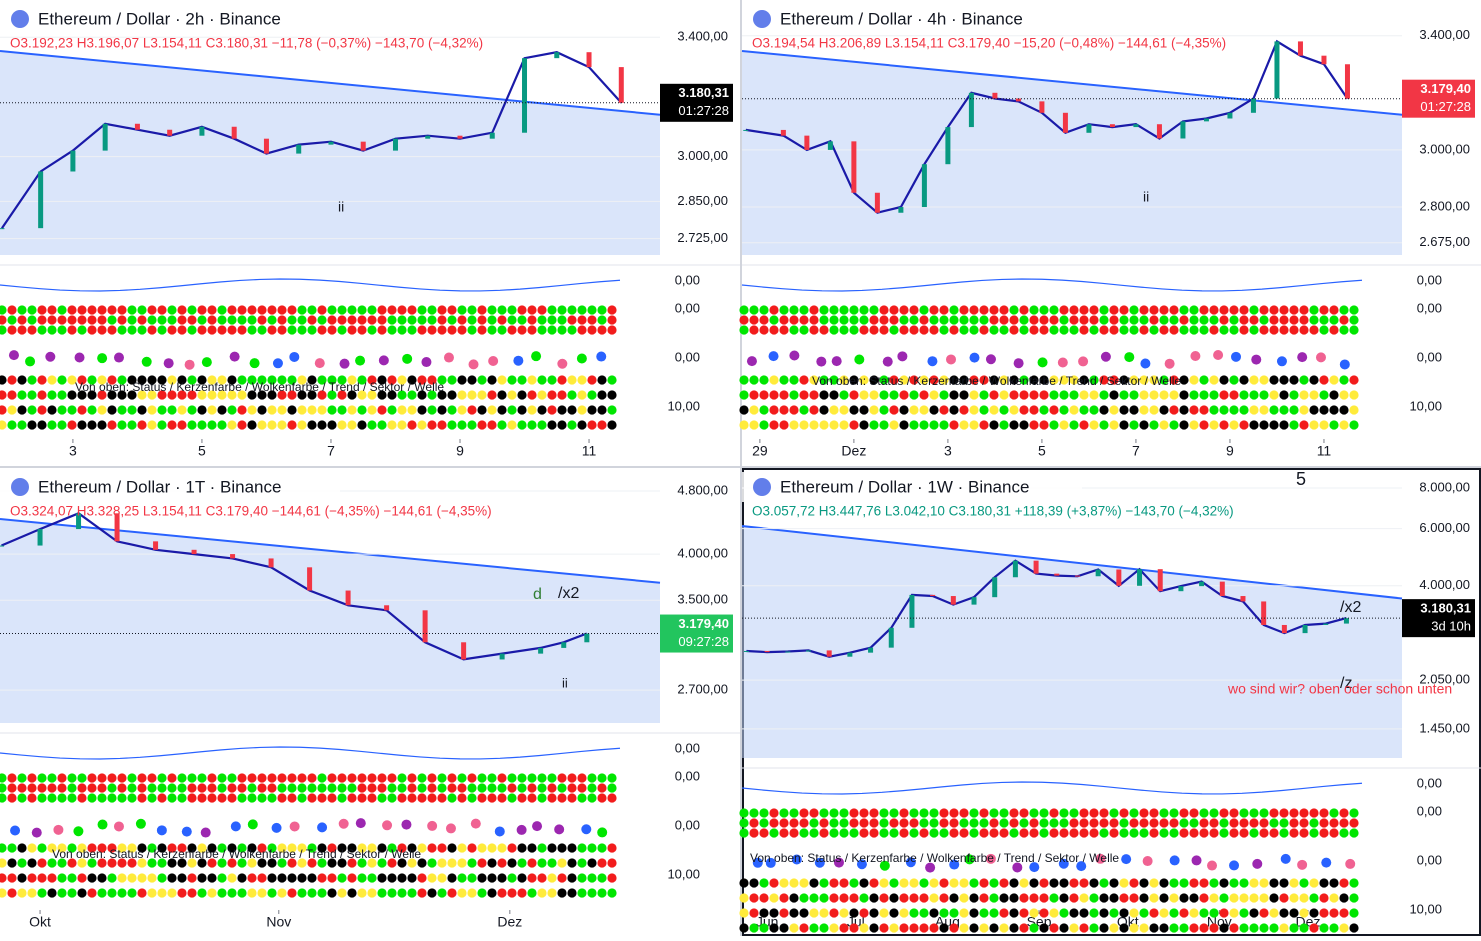 This screenshot has width=1481, height=941. Describe the element at coordinates (702, 155) in the screenshot. I see `y-tick-label: 3.000,00` at that location.